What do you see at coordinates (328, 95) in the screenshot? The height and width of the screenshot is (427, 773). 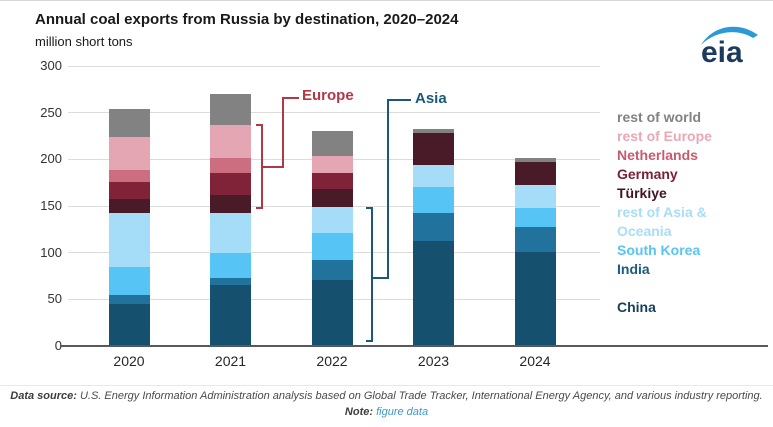 I see `europe-annotation-label: Europe` at bounding box center [328, 95].